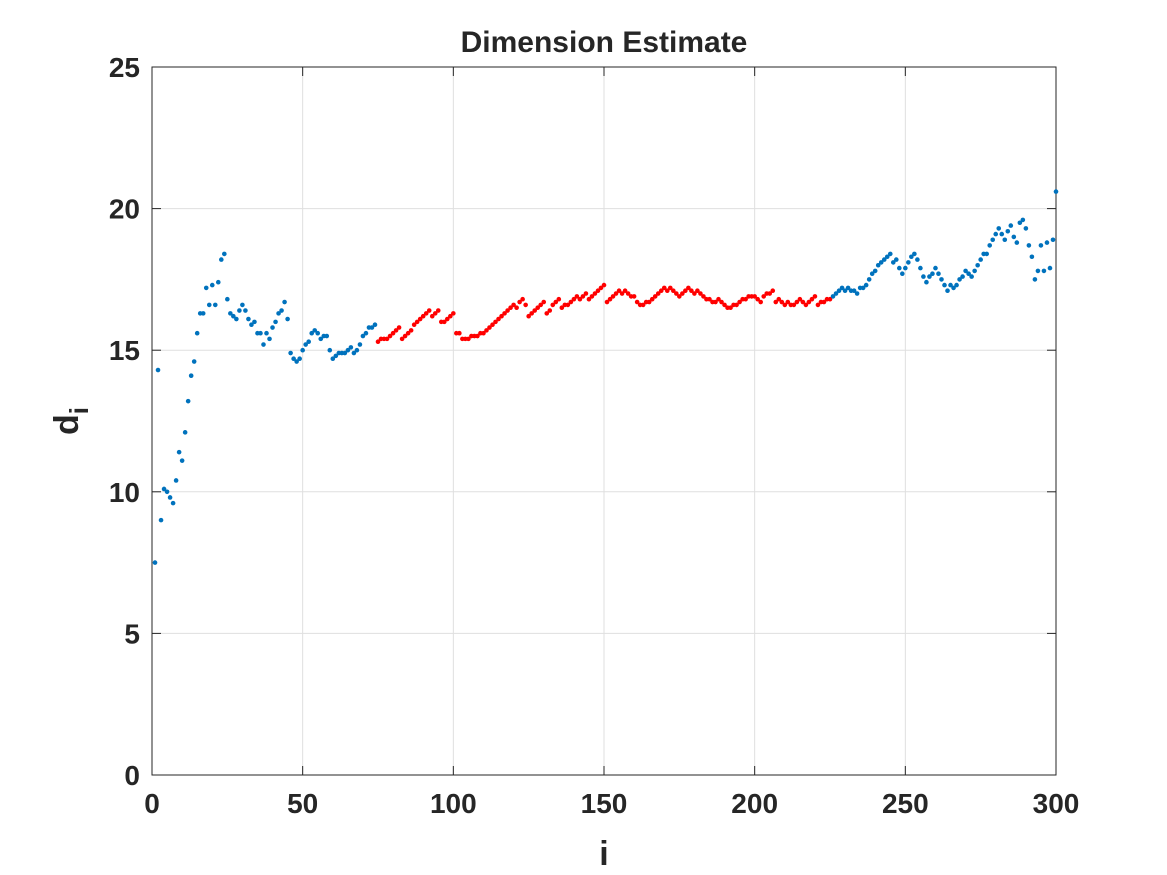 This screenshot has height=875, width=1167. What do you see at coordinates (124, 209) in the screenshot?
I see `y-tick-label: 20` at bounding box center [124, 209].